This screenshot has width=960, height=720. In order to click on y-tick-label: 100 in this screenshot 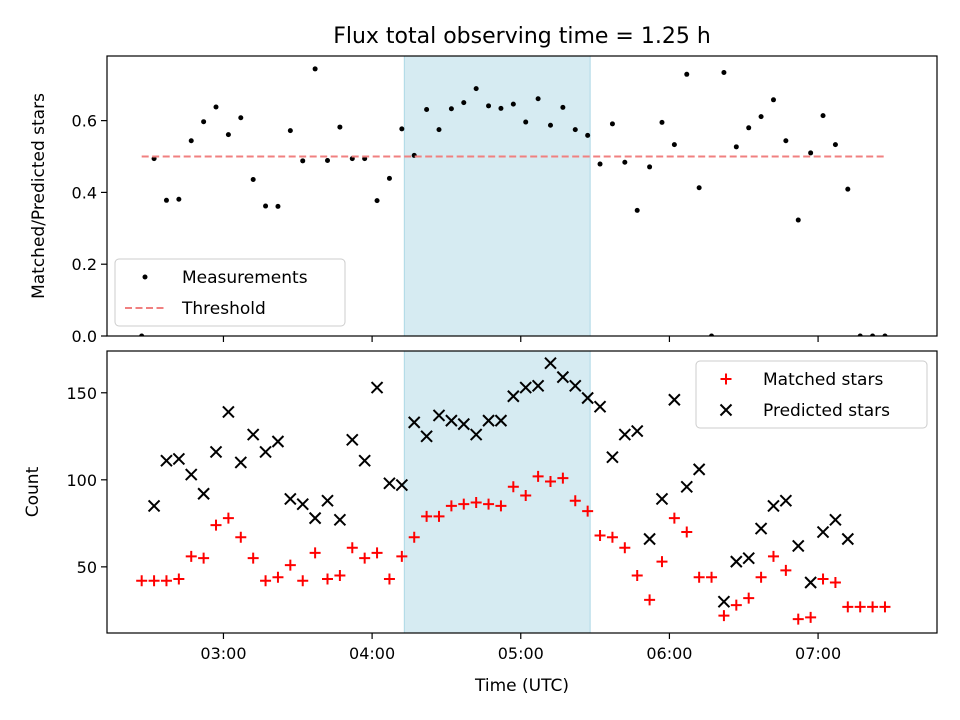, I will do `click(81, 480)`.